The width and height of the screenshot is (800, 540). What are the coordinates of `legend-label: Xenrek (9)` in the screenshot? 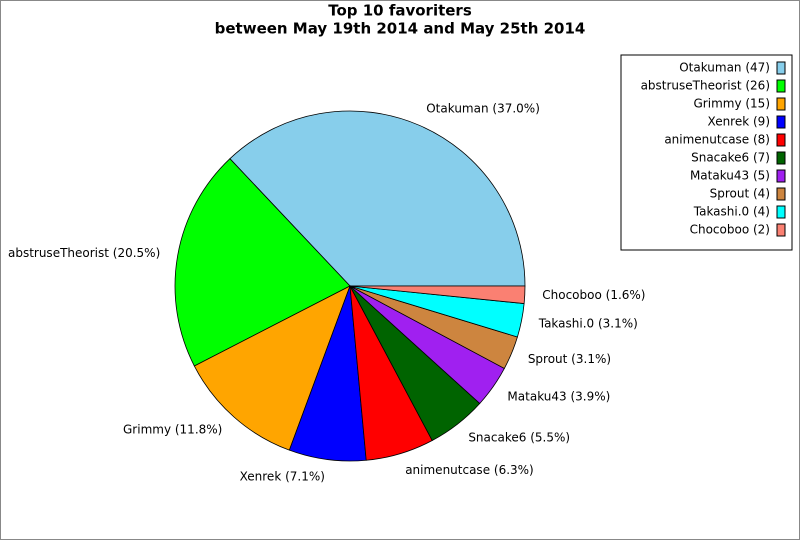 It's located at (739, 122).